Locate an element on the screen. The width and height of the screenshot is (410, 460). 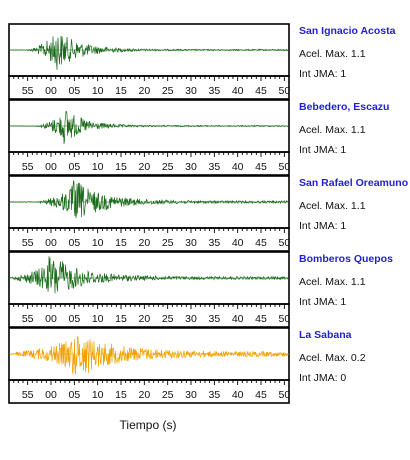
station-name: La Sabana is located at coordinates (325, 335).